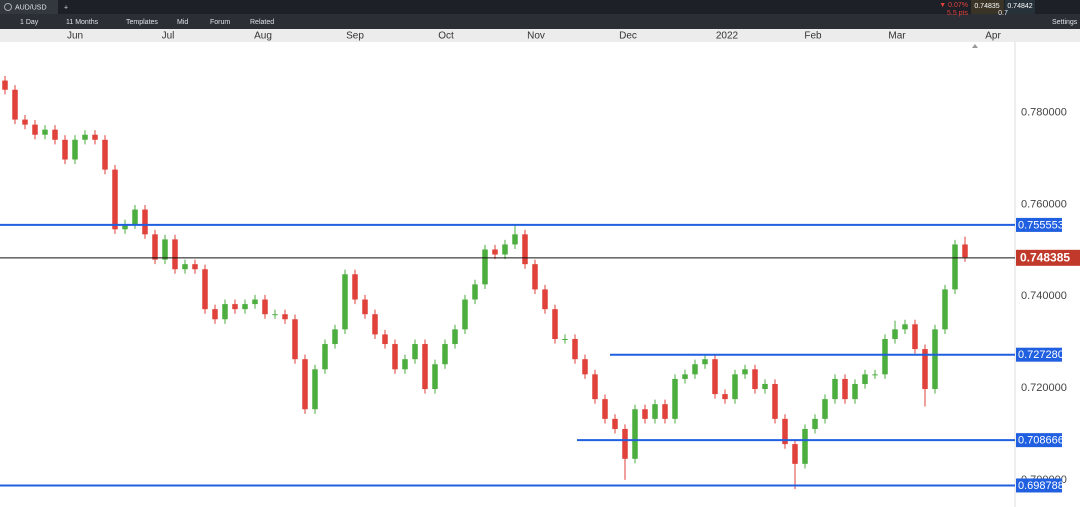 The image size is (1080, 507). What do you see at coordinates (540, 7) in the screenshot?
I see `top-bar` at bounding box center [540, 7].